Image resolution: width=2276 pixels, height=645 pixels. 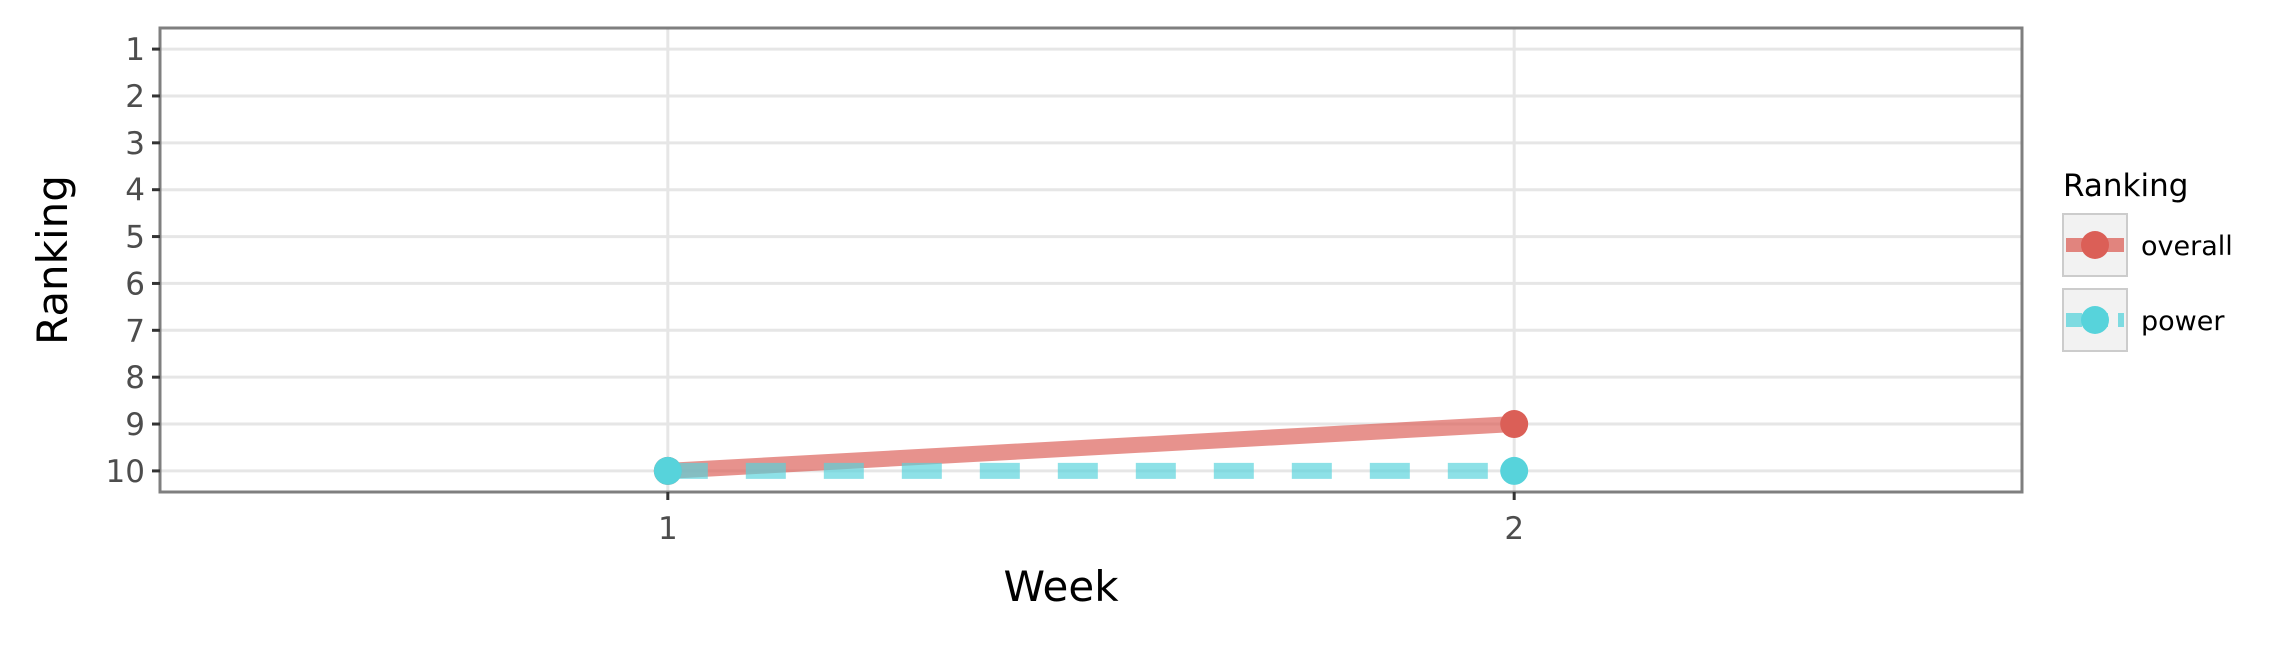 I want to click on y-tick-label: 3, so click(x=135, y=144).